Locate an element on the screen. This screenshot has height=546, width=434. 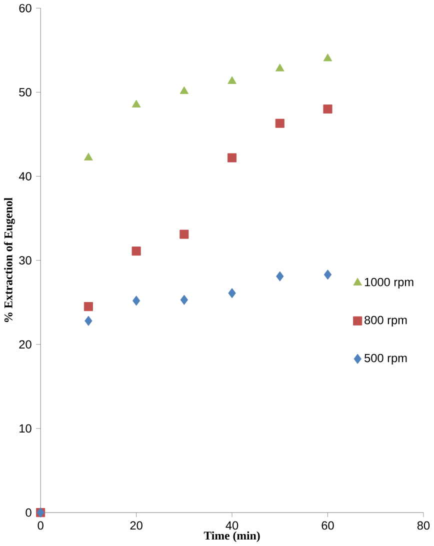
legend-label: 500 rpm is located at coordinates (385, 359).